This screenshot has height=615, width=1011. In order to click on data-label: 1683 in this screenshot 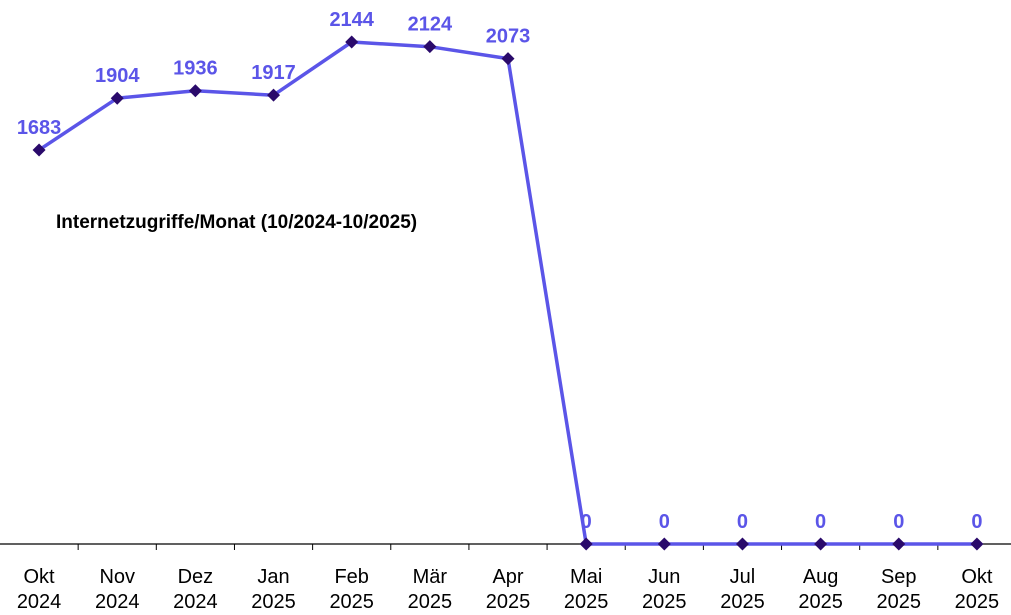, I will do `click(39, 128)`.